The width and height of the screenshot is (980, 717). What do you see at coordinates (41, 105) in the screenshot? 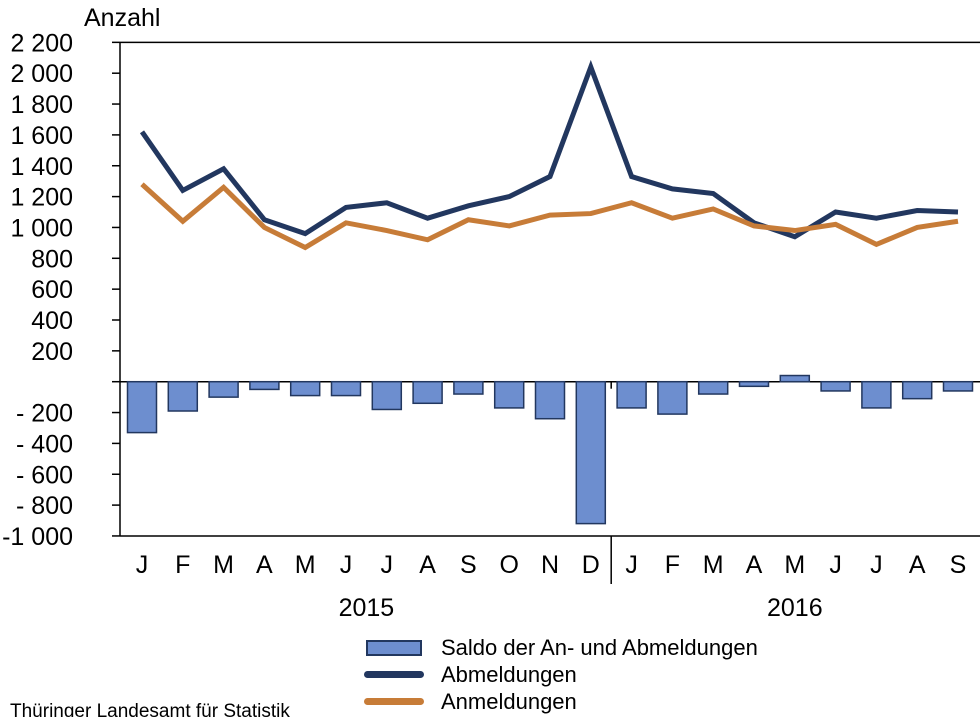
I see `y-tick-label: 1 800` at bounding box center [41, 105].